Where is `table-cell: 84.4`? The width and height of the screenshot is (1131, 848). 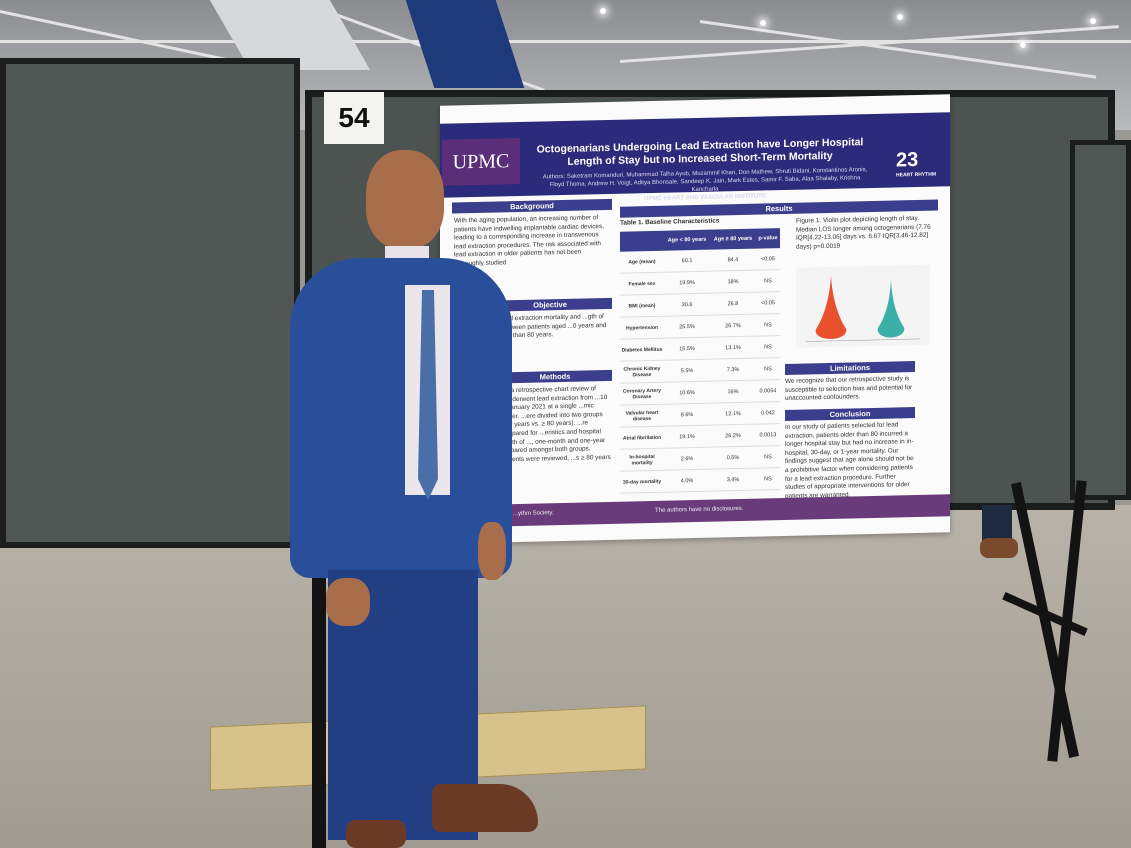 table-cell: 84.4 is located at coordinates (733, 260).